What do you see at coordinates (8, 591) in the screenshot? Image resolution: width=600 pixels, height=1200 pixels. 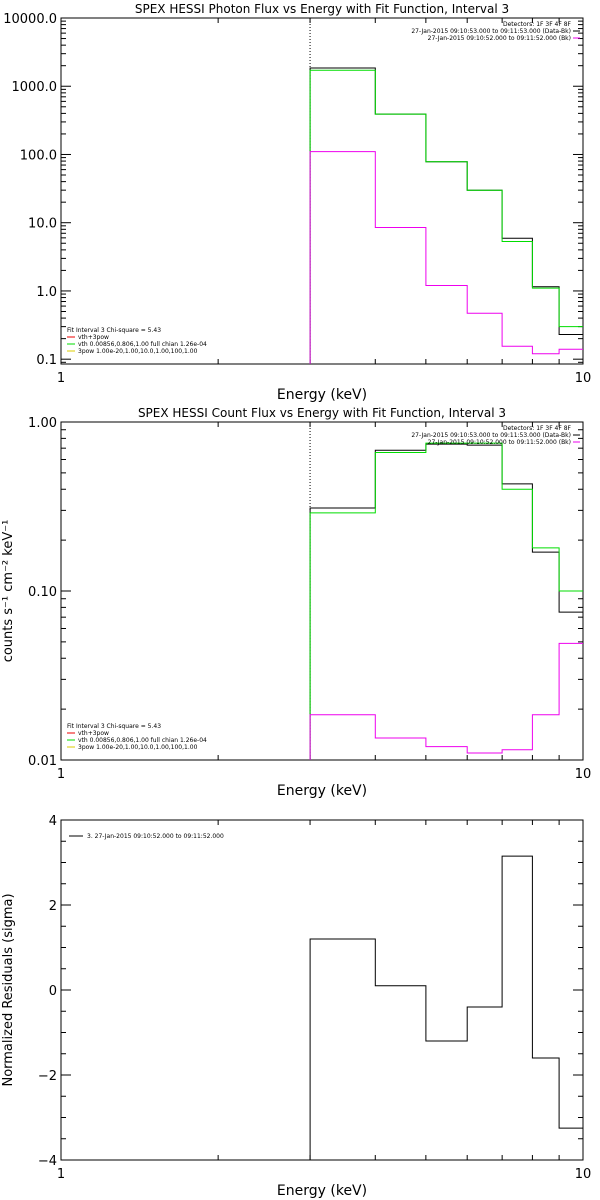 I see `y-axis-label: counts s⁻¹ cm⁻² keV⁻¹` at bounding box center [8, 591].